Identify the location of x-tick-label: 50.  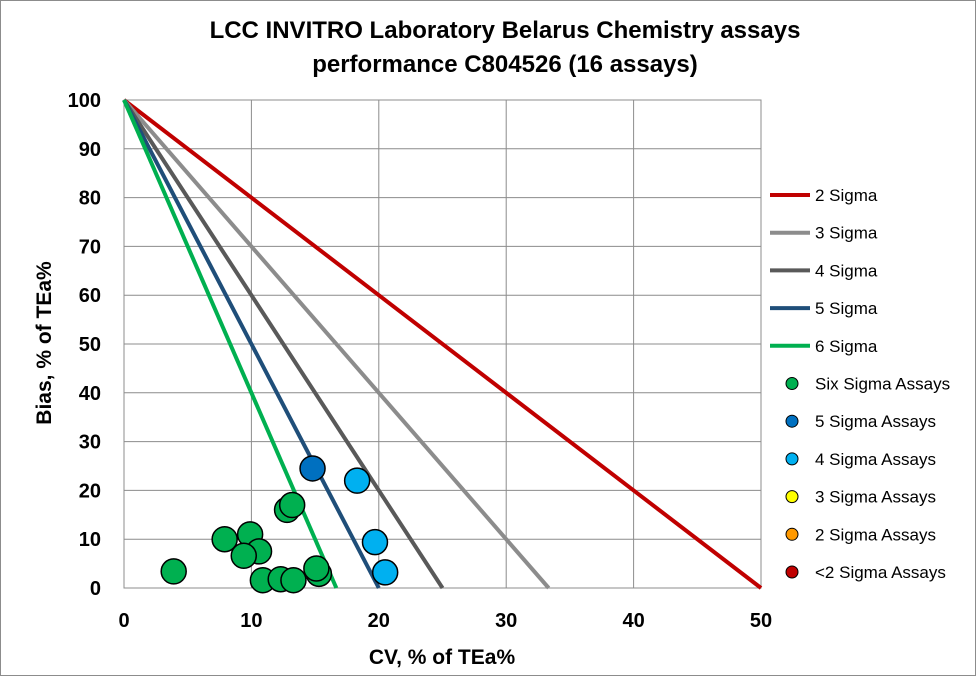
(761, 621).